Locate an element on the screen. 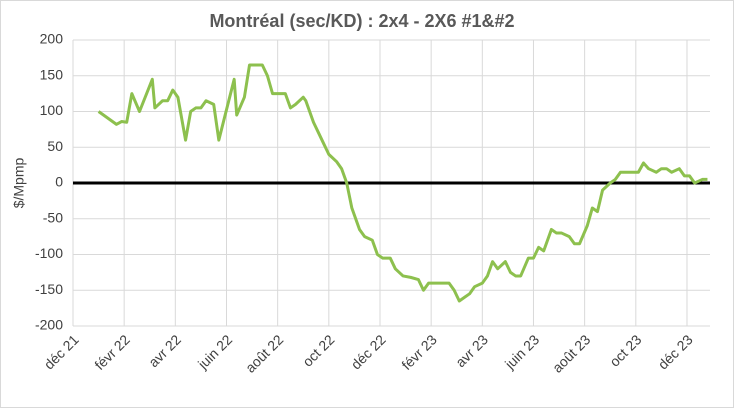 Image resolution: width=734 pixels, height=408 pixels. y-tick-label: 50 is located at coordinates (55, 146).